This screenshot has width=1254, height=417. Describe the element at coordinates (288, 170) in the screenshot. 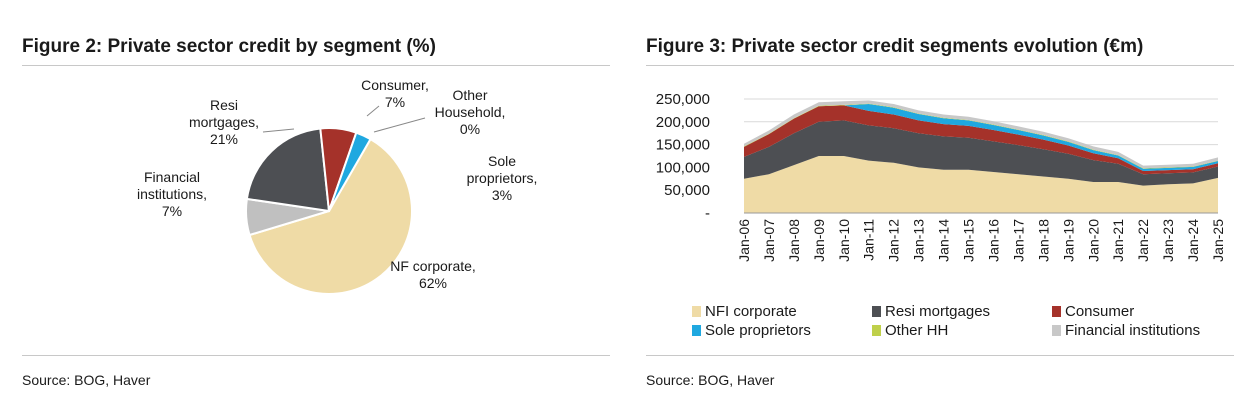

I see `pie-slice-resi-mortgages` at that location.